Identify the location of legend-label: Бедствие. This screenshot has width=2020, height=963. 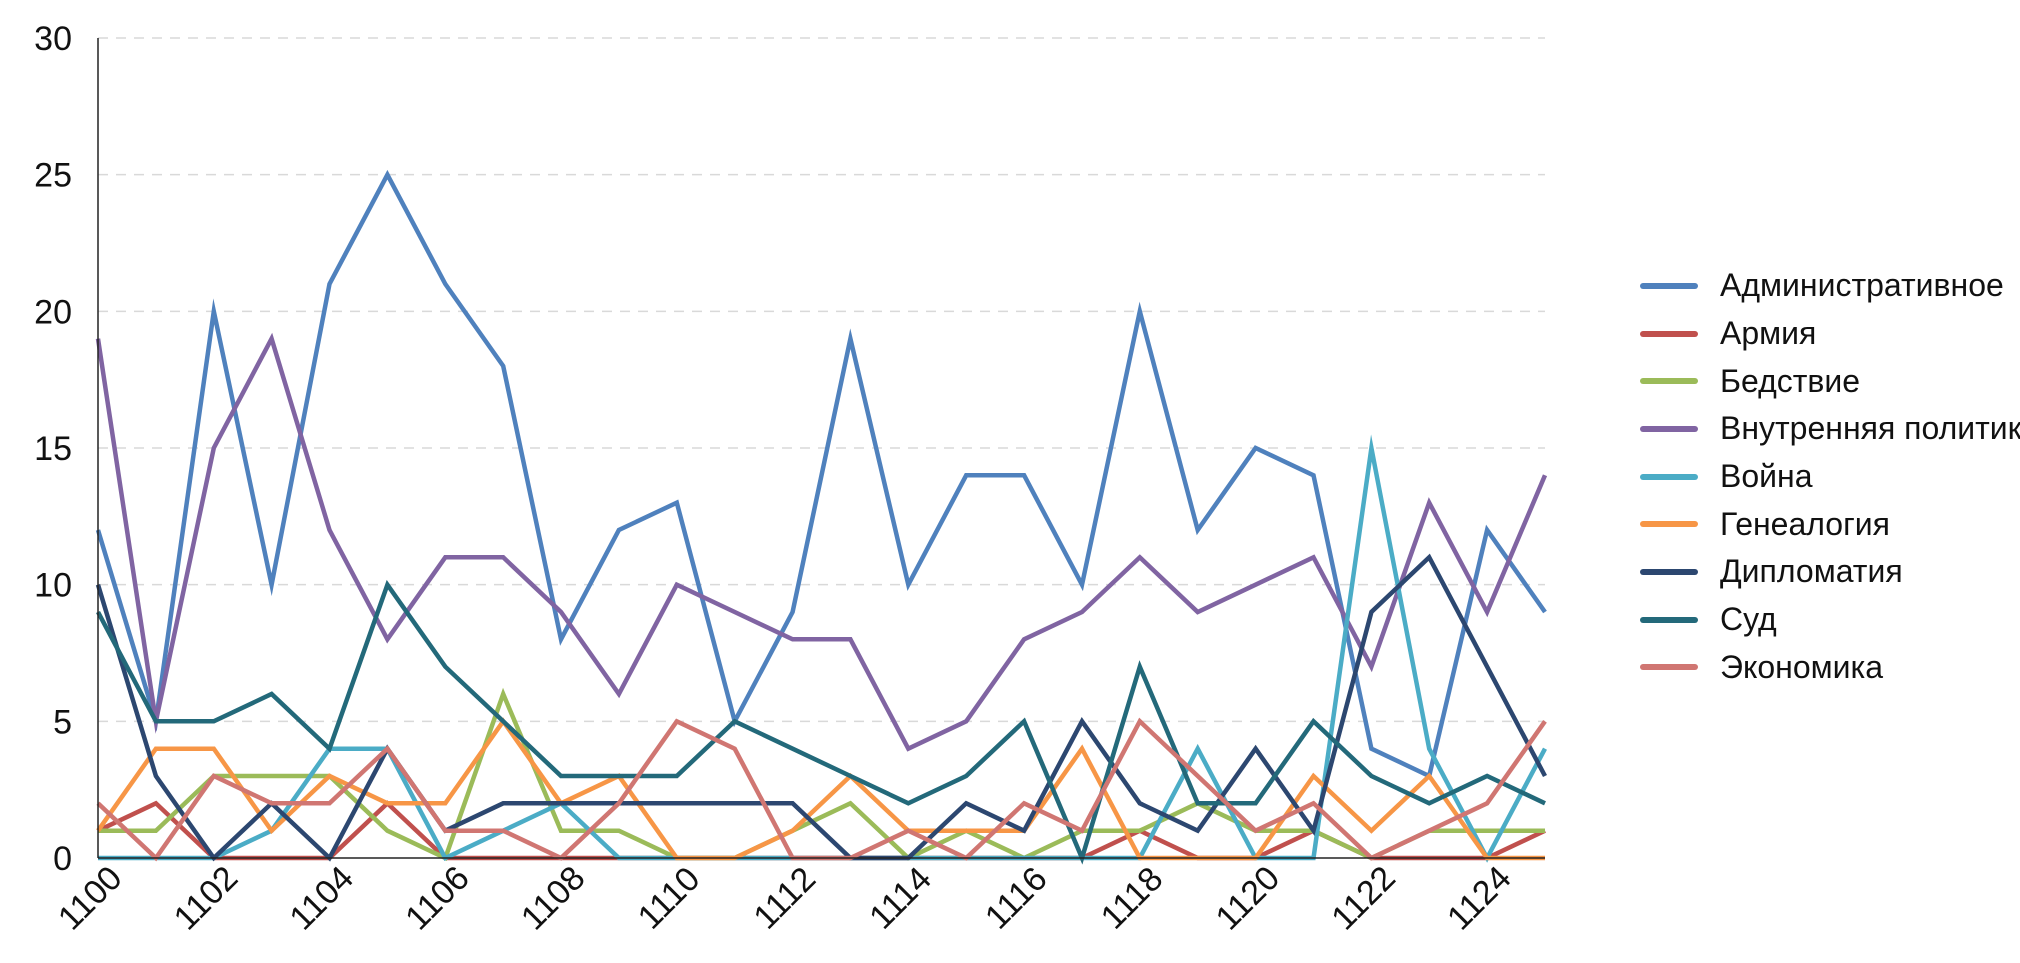
(1790, 380).